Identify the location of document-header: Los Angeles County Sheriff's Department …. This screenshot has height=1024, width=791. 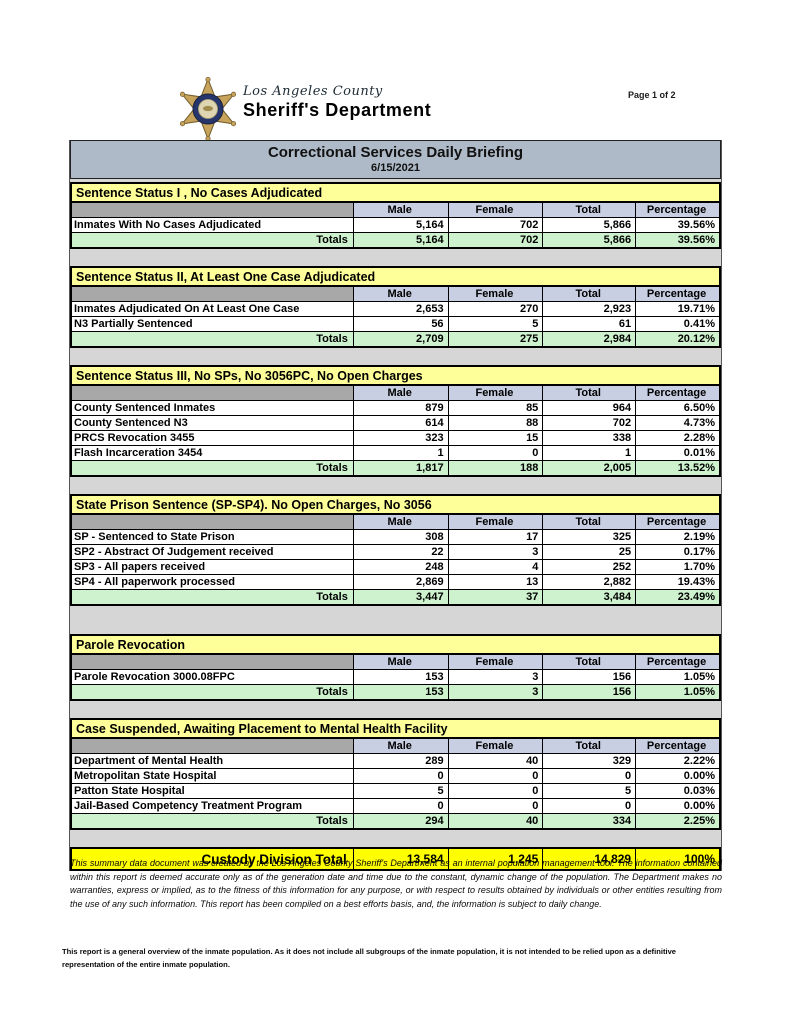
(395, 71).